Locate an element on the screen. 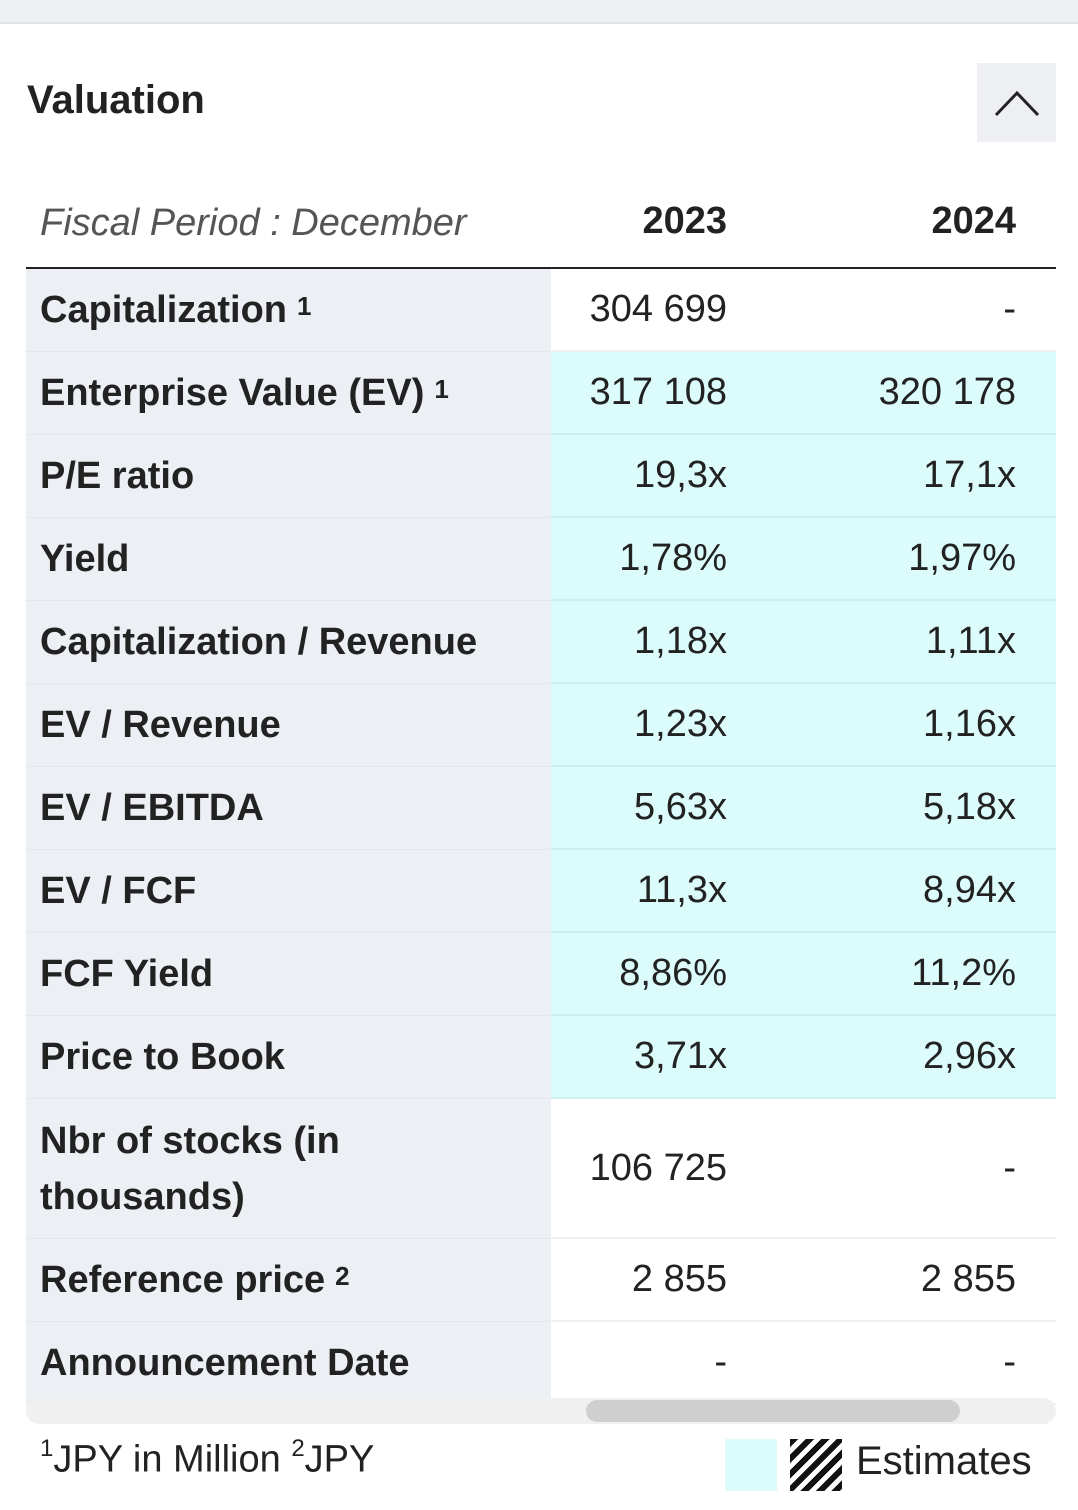 Image resolution: width=1078 pixels, height=1510 pixels. estimate-hatch-swatch is located at coordinates (816, 1465).